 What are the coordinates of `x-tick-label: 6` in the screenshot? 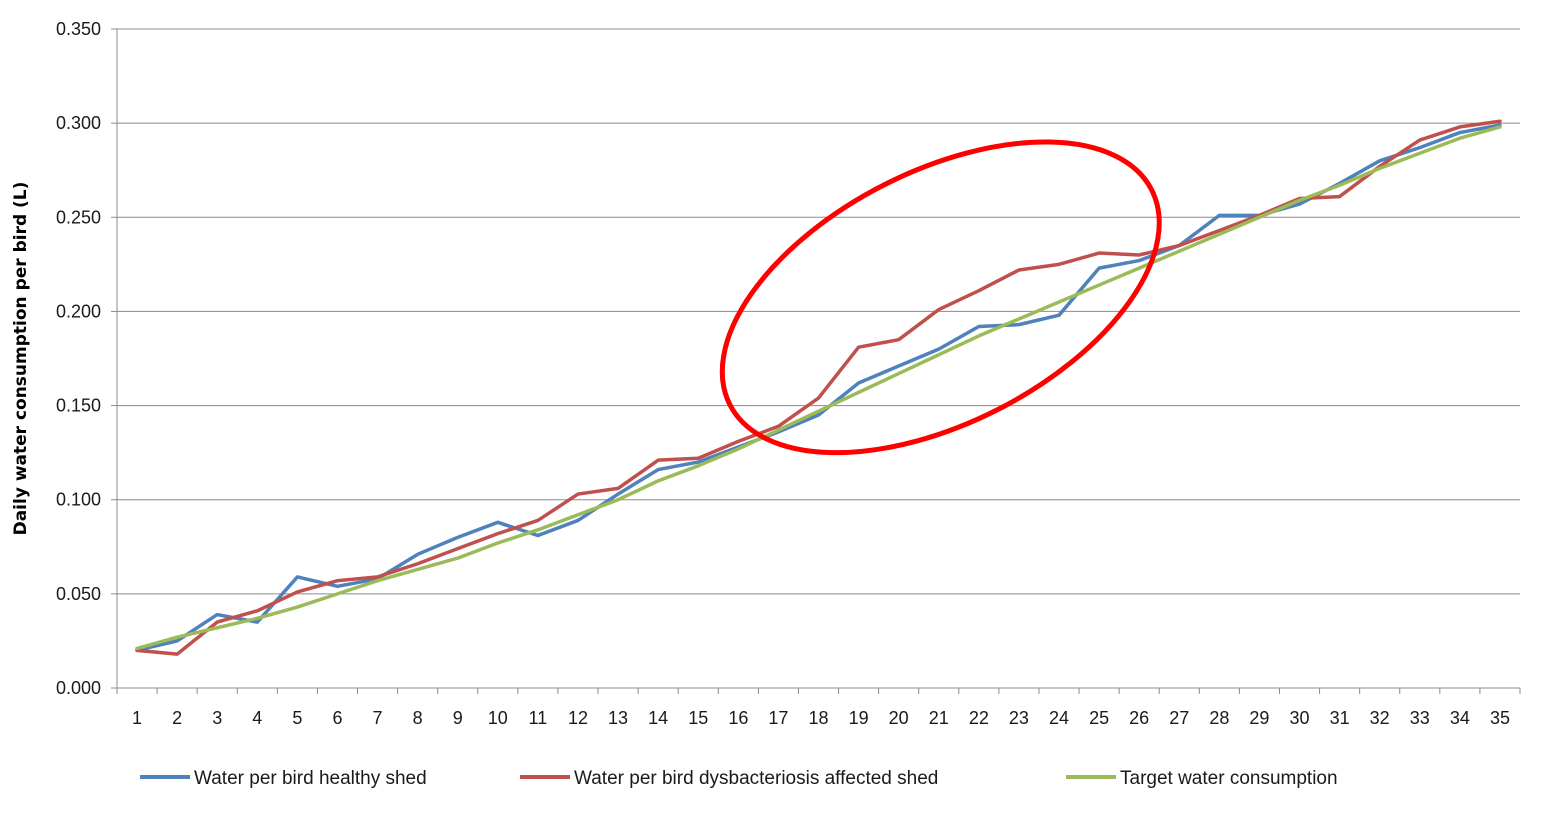 It's located at (337, 718).